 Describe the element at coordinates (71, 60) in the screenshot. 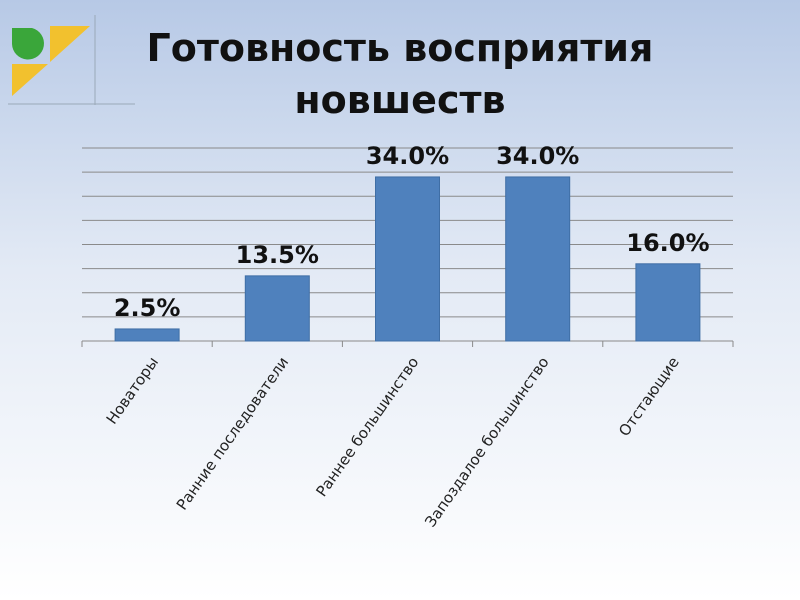

I see `logo` at that location.